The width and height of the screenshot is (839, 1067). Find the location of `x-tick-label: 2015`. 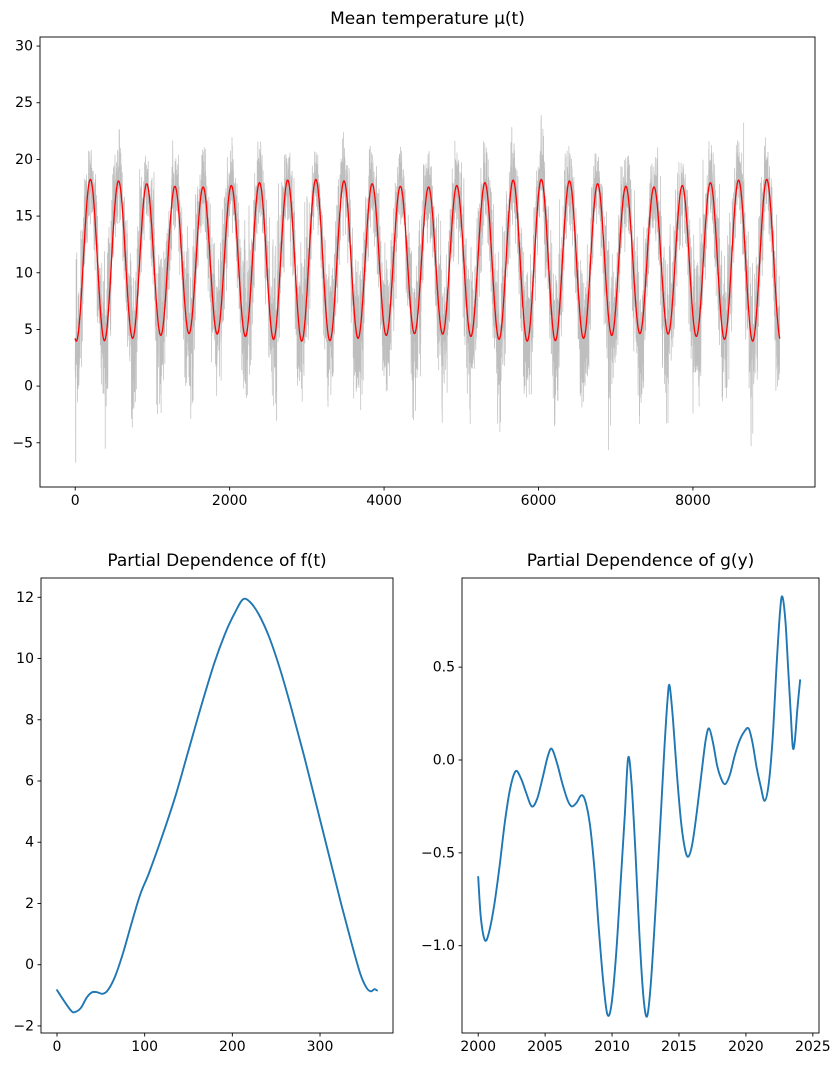

x-tick-label: 2015 is located at coordinates (679, 1047).